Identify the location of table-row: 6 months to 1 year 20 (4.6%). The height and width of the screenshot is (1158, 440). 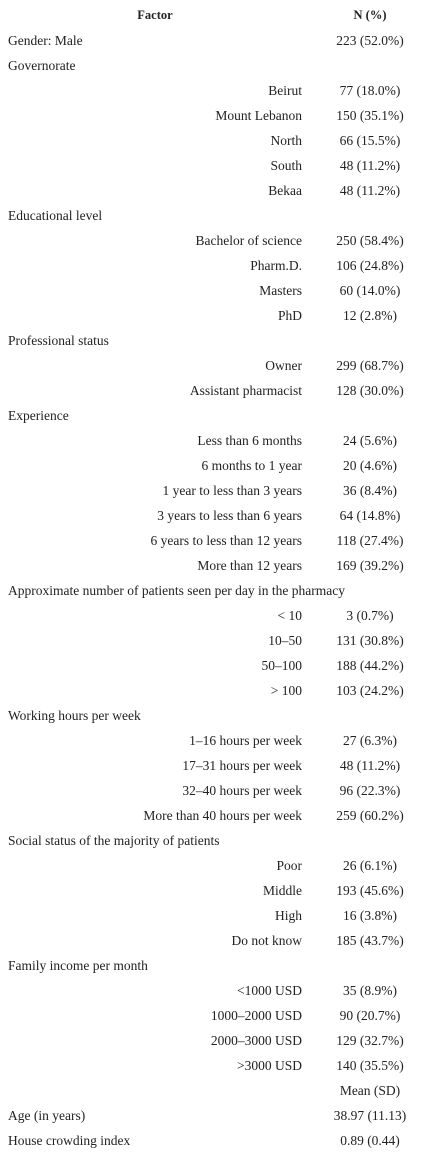
(220, 466).